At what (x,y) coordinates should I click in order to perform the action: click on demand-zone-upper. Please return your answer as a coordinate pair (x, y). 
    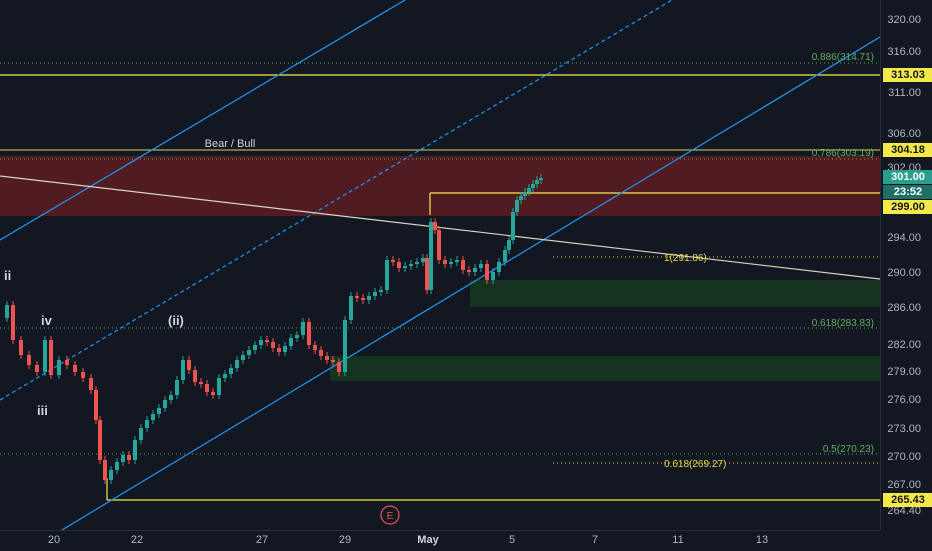
    Looking at the image, I should click on (675, 293).